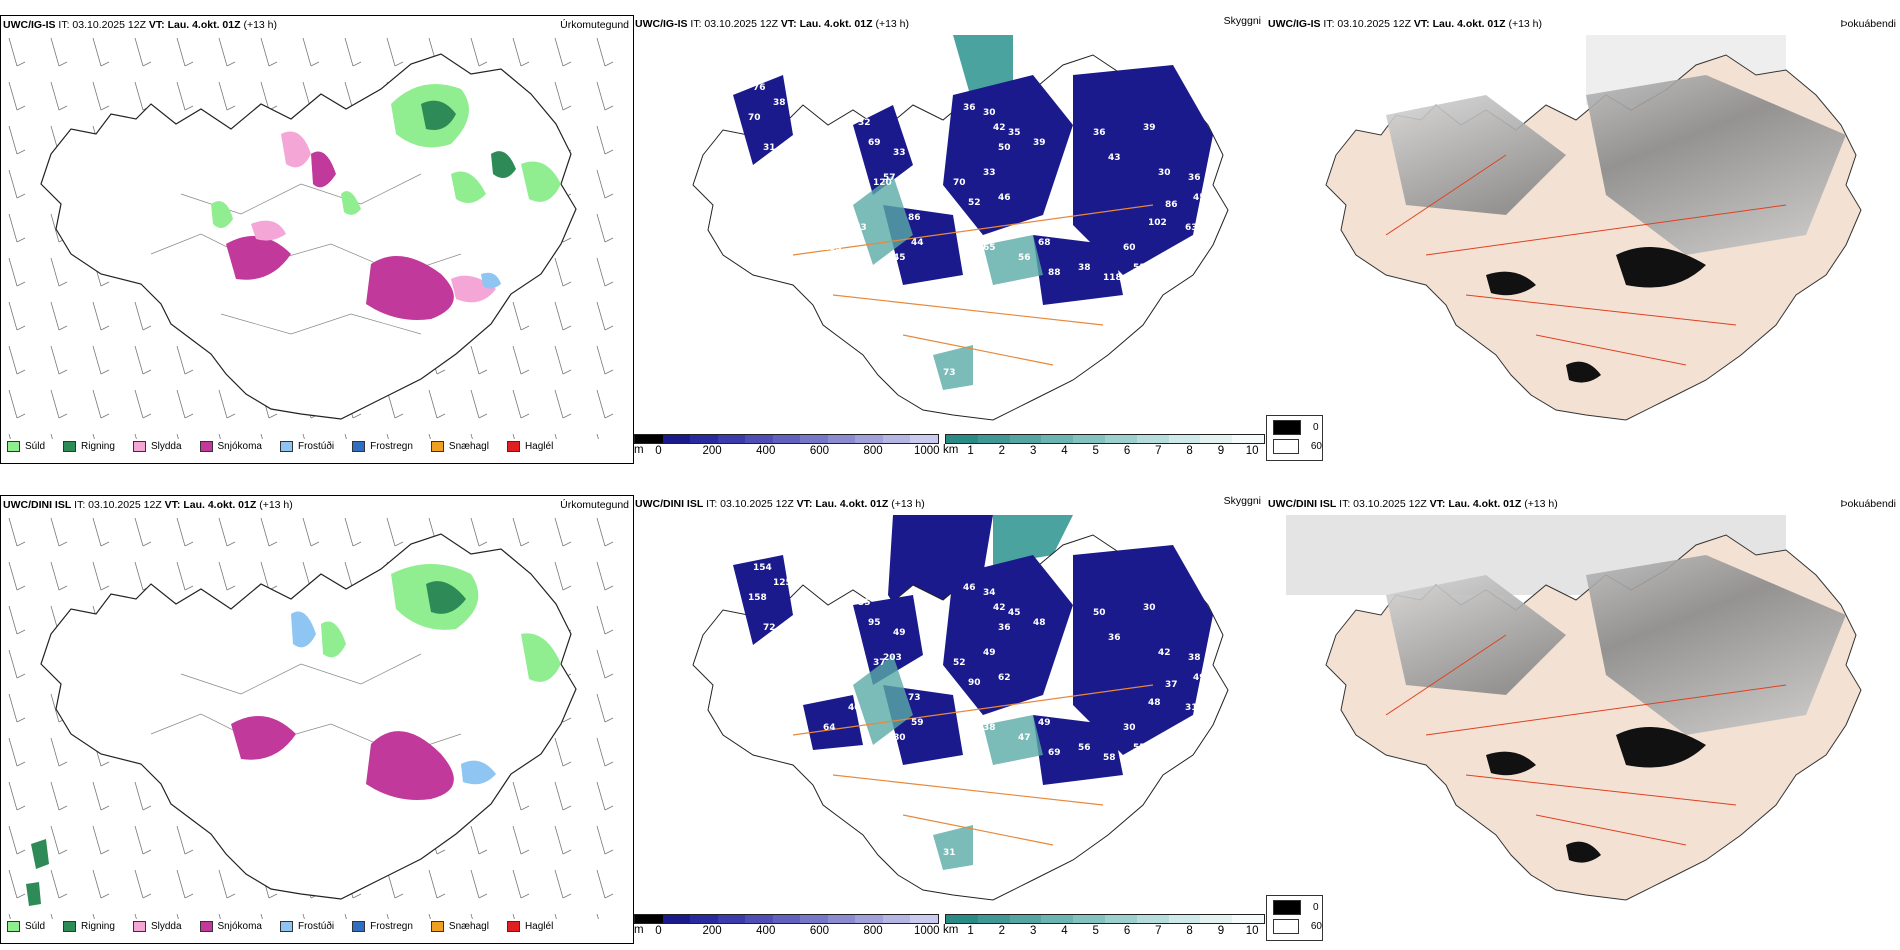 The image size is (1900, 950). What do you see at coordinates (873, 451) in the screenshot?
I see `colorbar-tick: 800` at bounding box center [873, 451].